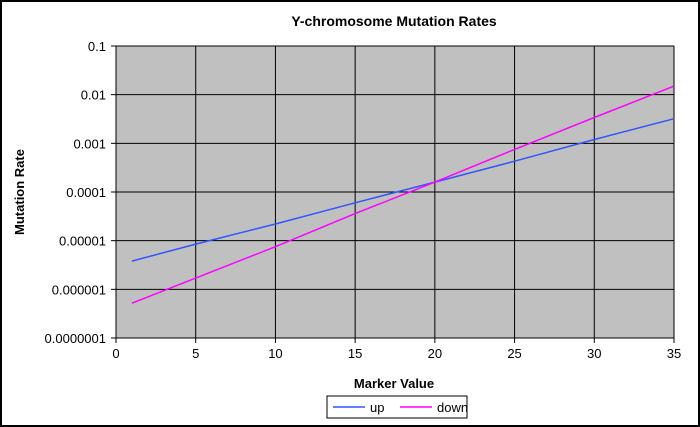 This screenshot has height=427, width=700. What do you see at coordinates (594, 353) in the screenshot?
I see `x-tick-label: 30` at bounding box center [594, 353].